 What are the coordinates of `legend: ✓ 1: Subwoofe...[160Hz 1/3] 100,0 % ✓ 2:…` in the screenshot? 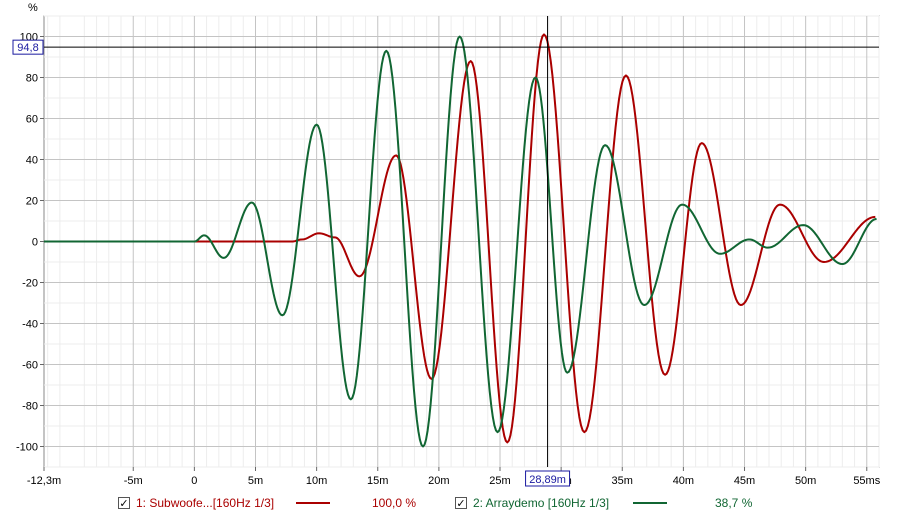 It's located at (450, 505).